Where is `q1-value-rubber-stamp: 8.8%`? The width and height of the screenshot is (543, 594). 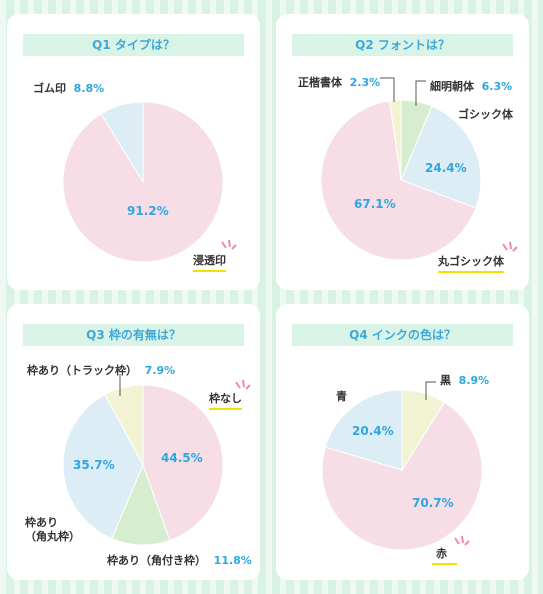
q1-value-rubber-stamp: 8.8% is located at coordinates (89, 88).